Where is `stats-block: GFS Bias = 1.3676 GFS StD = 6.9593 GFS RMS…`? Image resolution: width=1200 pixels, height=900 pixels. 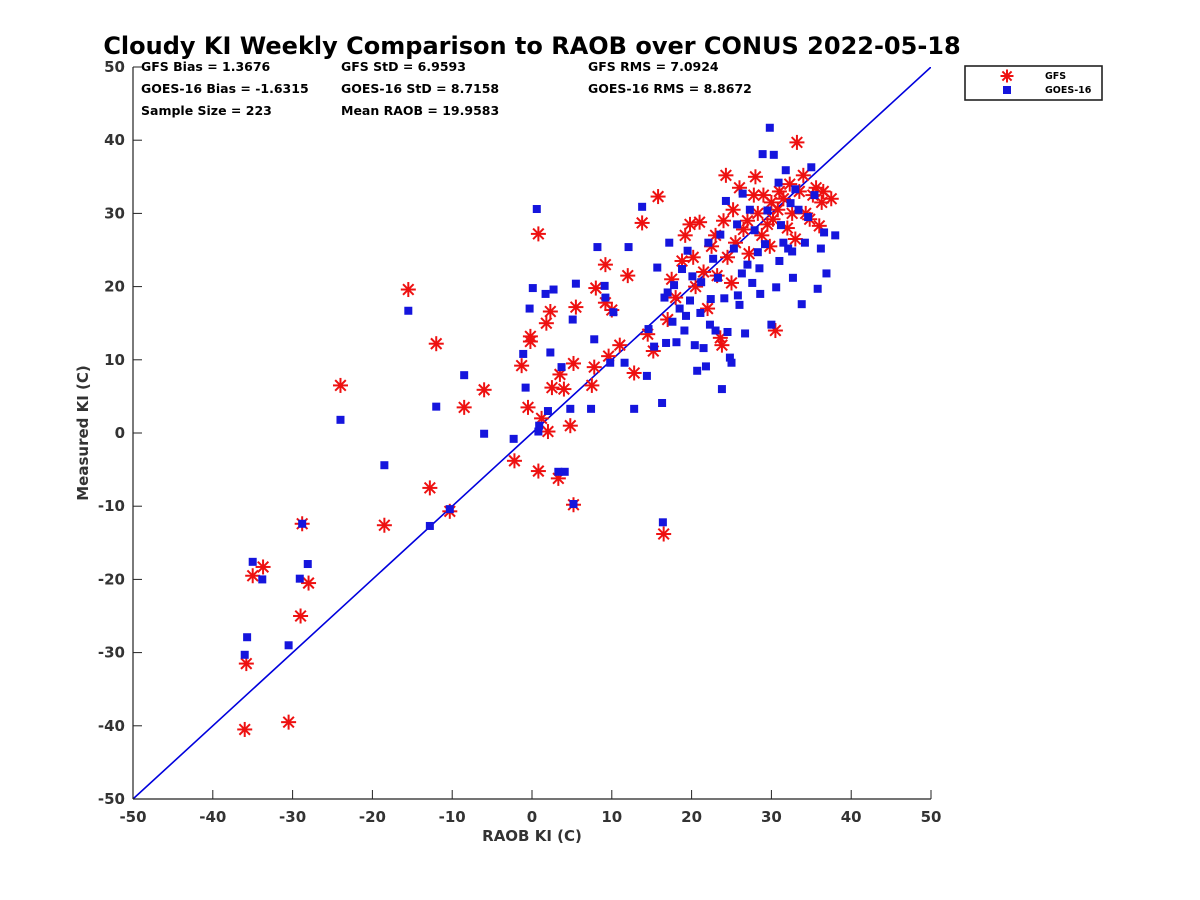 stats-block: GFS Bias = 1.3676 GFS StD = 6.9593 GFS RMS… is located at coordinates (446, 88).